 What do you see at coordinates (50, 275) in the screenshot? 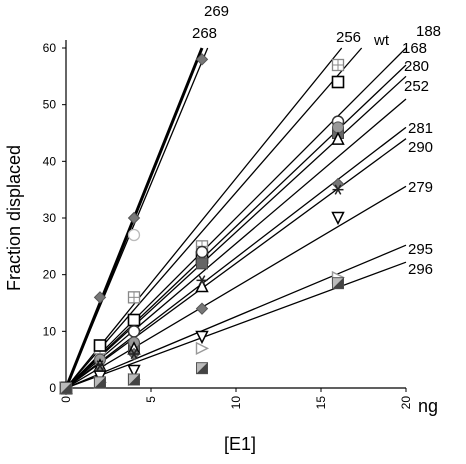
I see `y-tick-label: 20` at bounding box center [50, 275].